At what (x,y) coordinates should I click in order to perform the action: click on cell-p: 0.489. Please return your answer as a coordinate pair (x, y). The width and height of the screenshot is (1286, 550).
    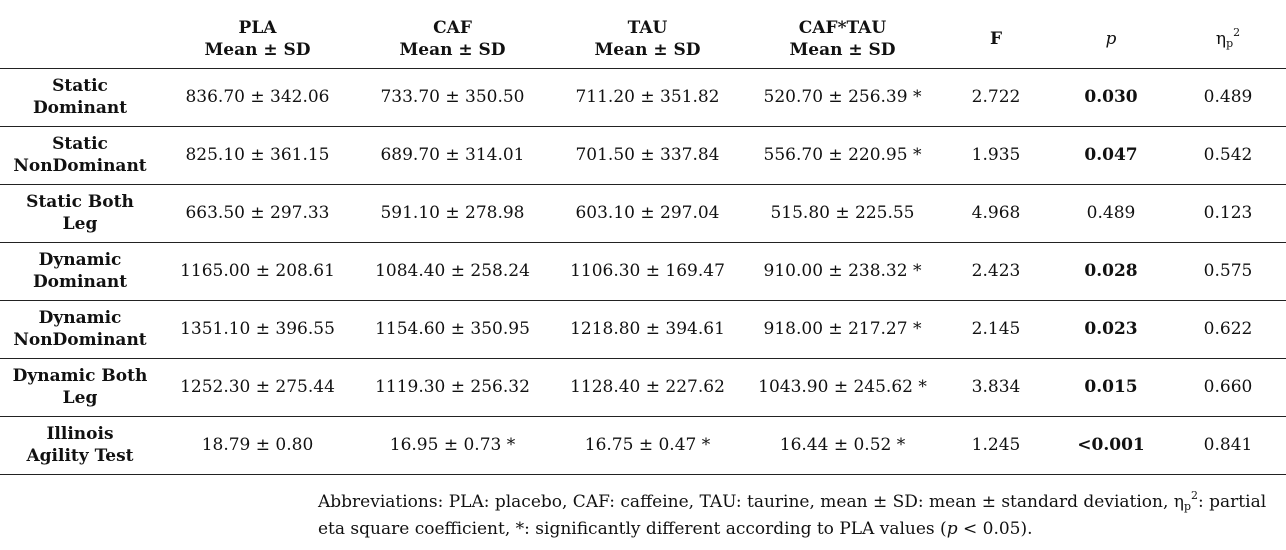
    Looking at the image, I should click on (1111, 213).